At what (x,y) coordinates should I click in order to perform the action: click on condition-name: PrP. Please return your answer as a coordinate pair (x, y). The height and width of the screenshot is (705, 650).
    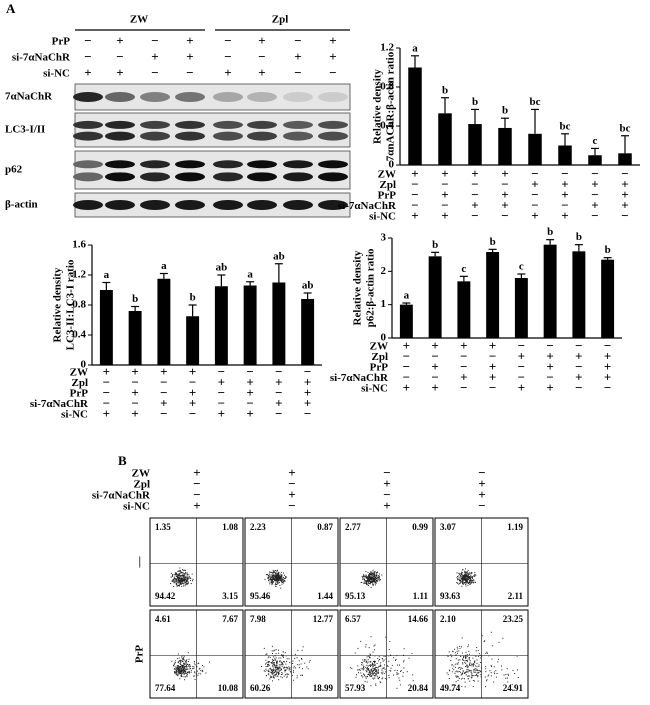
    Looking at the image, I should click on (387, 196).